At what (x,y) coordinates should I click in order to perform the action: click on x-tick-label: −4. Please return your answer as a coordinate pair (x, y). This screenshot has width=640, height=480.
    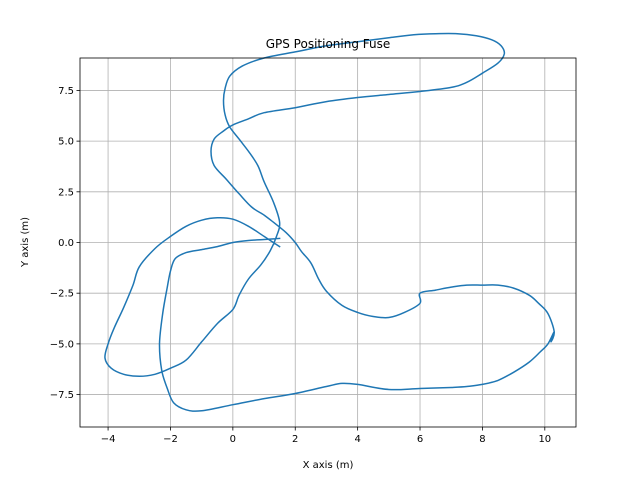
    Looking at the image, I should click on (108, 439).